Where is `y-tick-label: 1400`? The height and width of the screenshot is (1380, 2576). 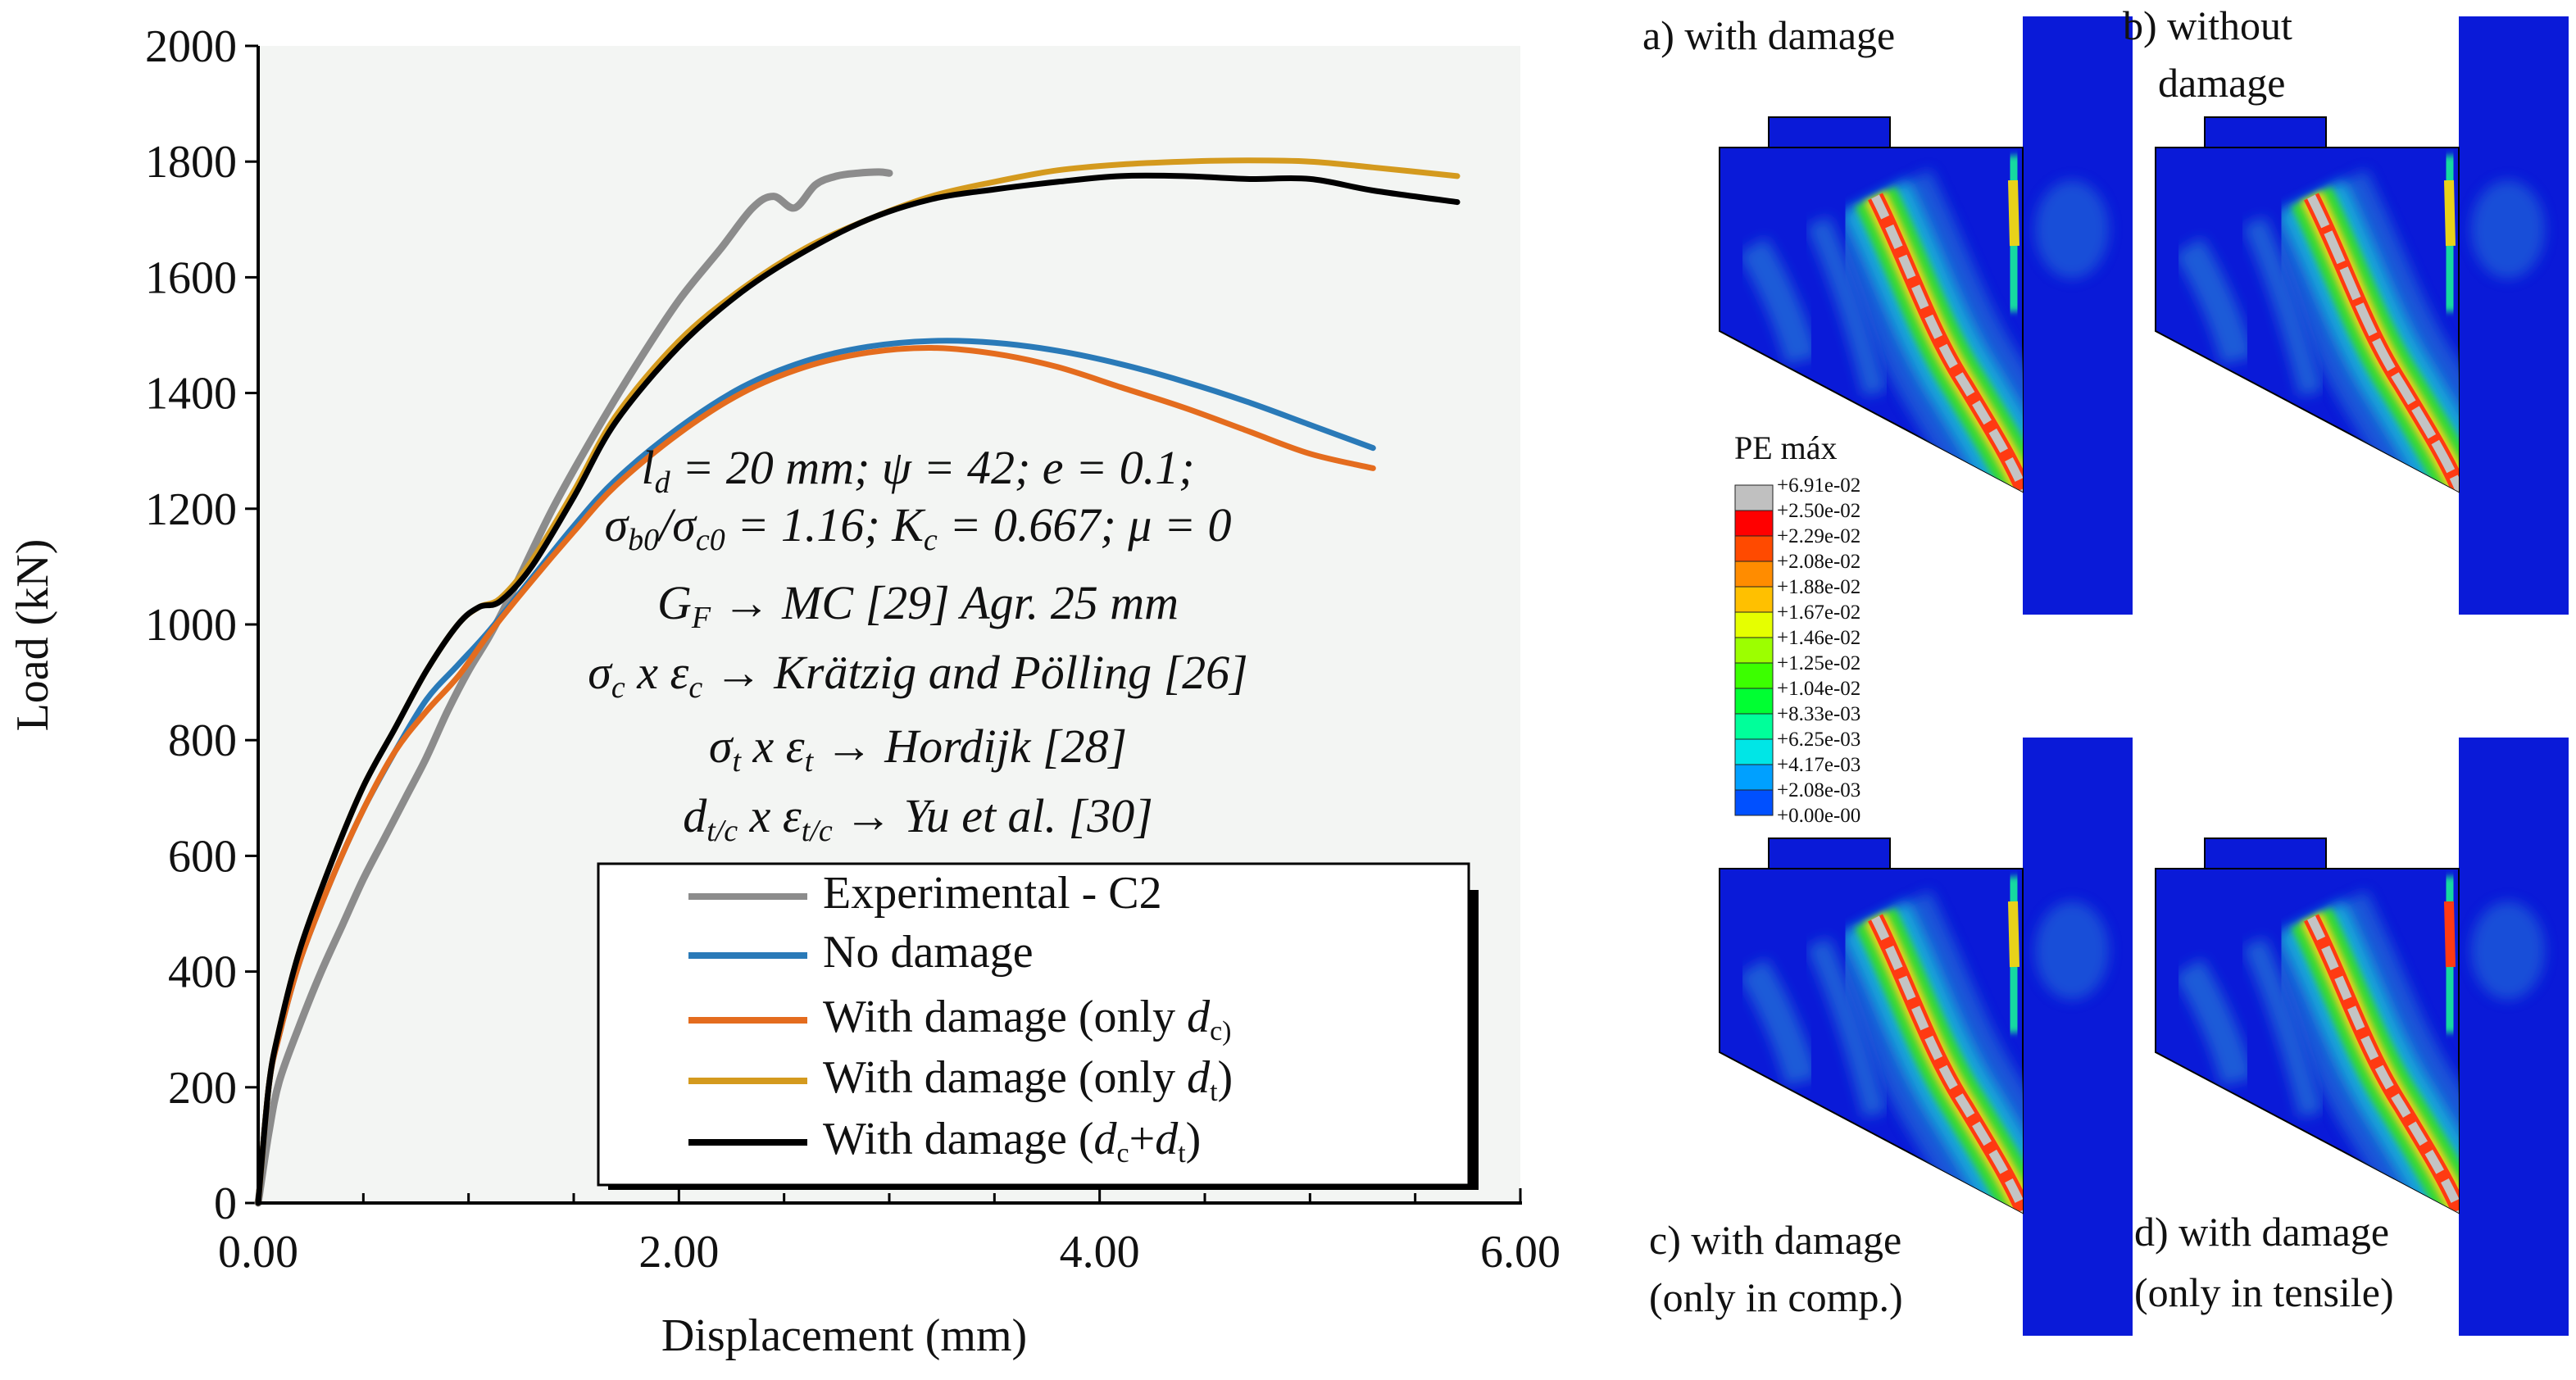
y-tick-label: 1400 is located at coordinates (191, 394).